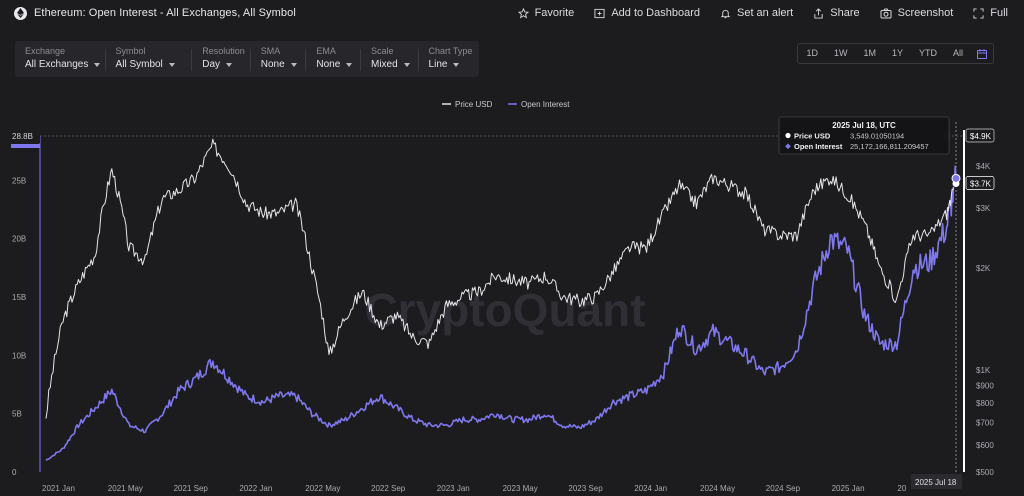 This screenshot has width=1024, height=496. Describe the element at coordinates (886, 13) in the screenshot. I see `camera-icon` at that location.